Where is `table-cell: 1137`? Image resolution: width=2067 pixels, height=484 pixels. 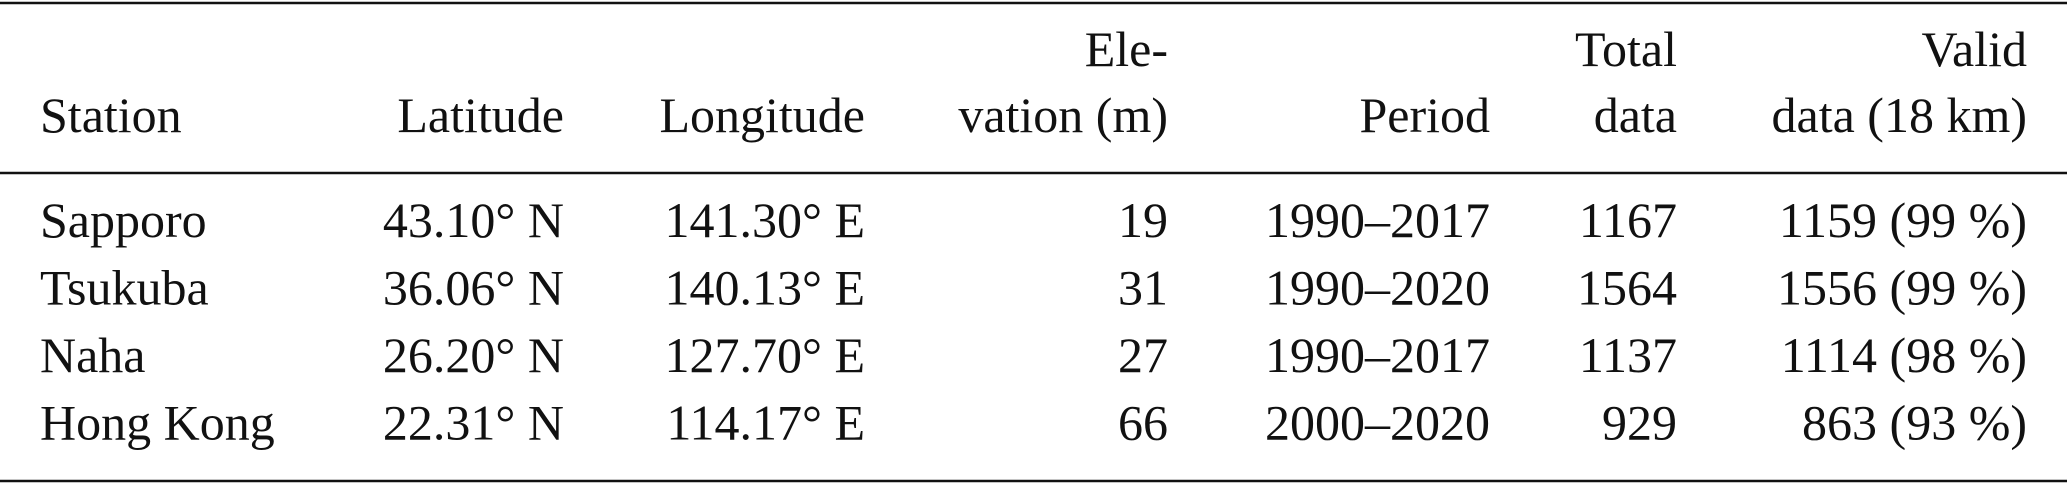
table-cell: 1137 is located at coordinates (1628, 355).